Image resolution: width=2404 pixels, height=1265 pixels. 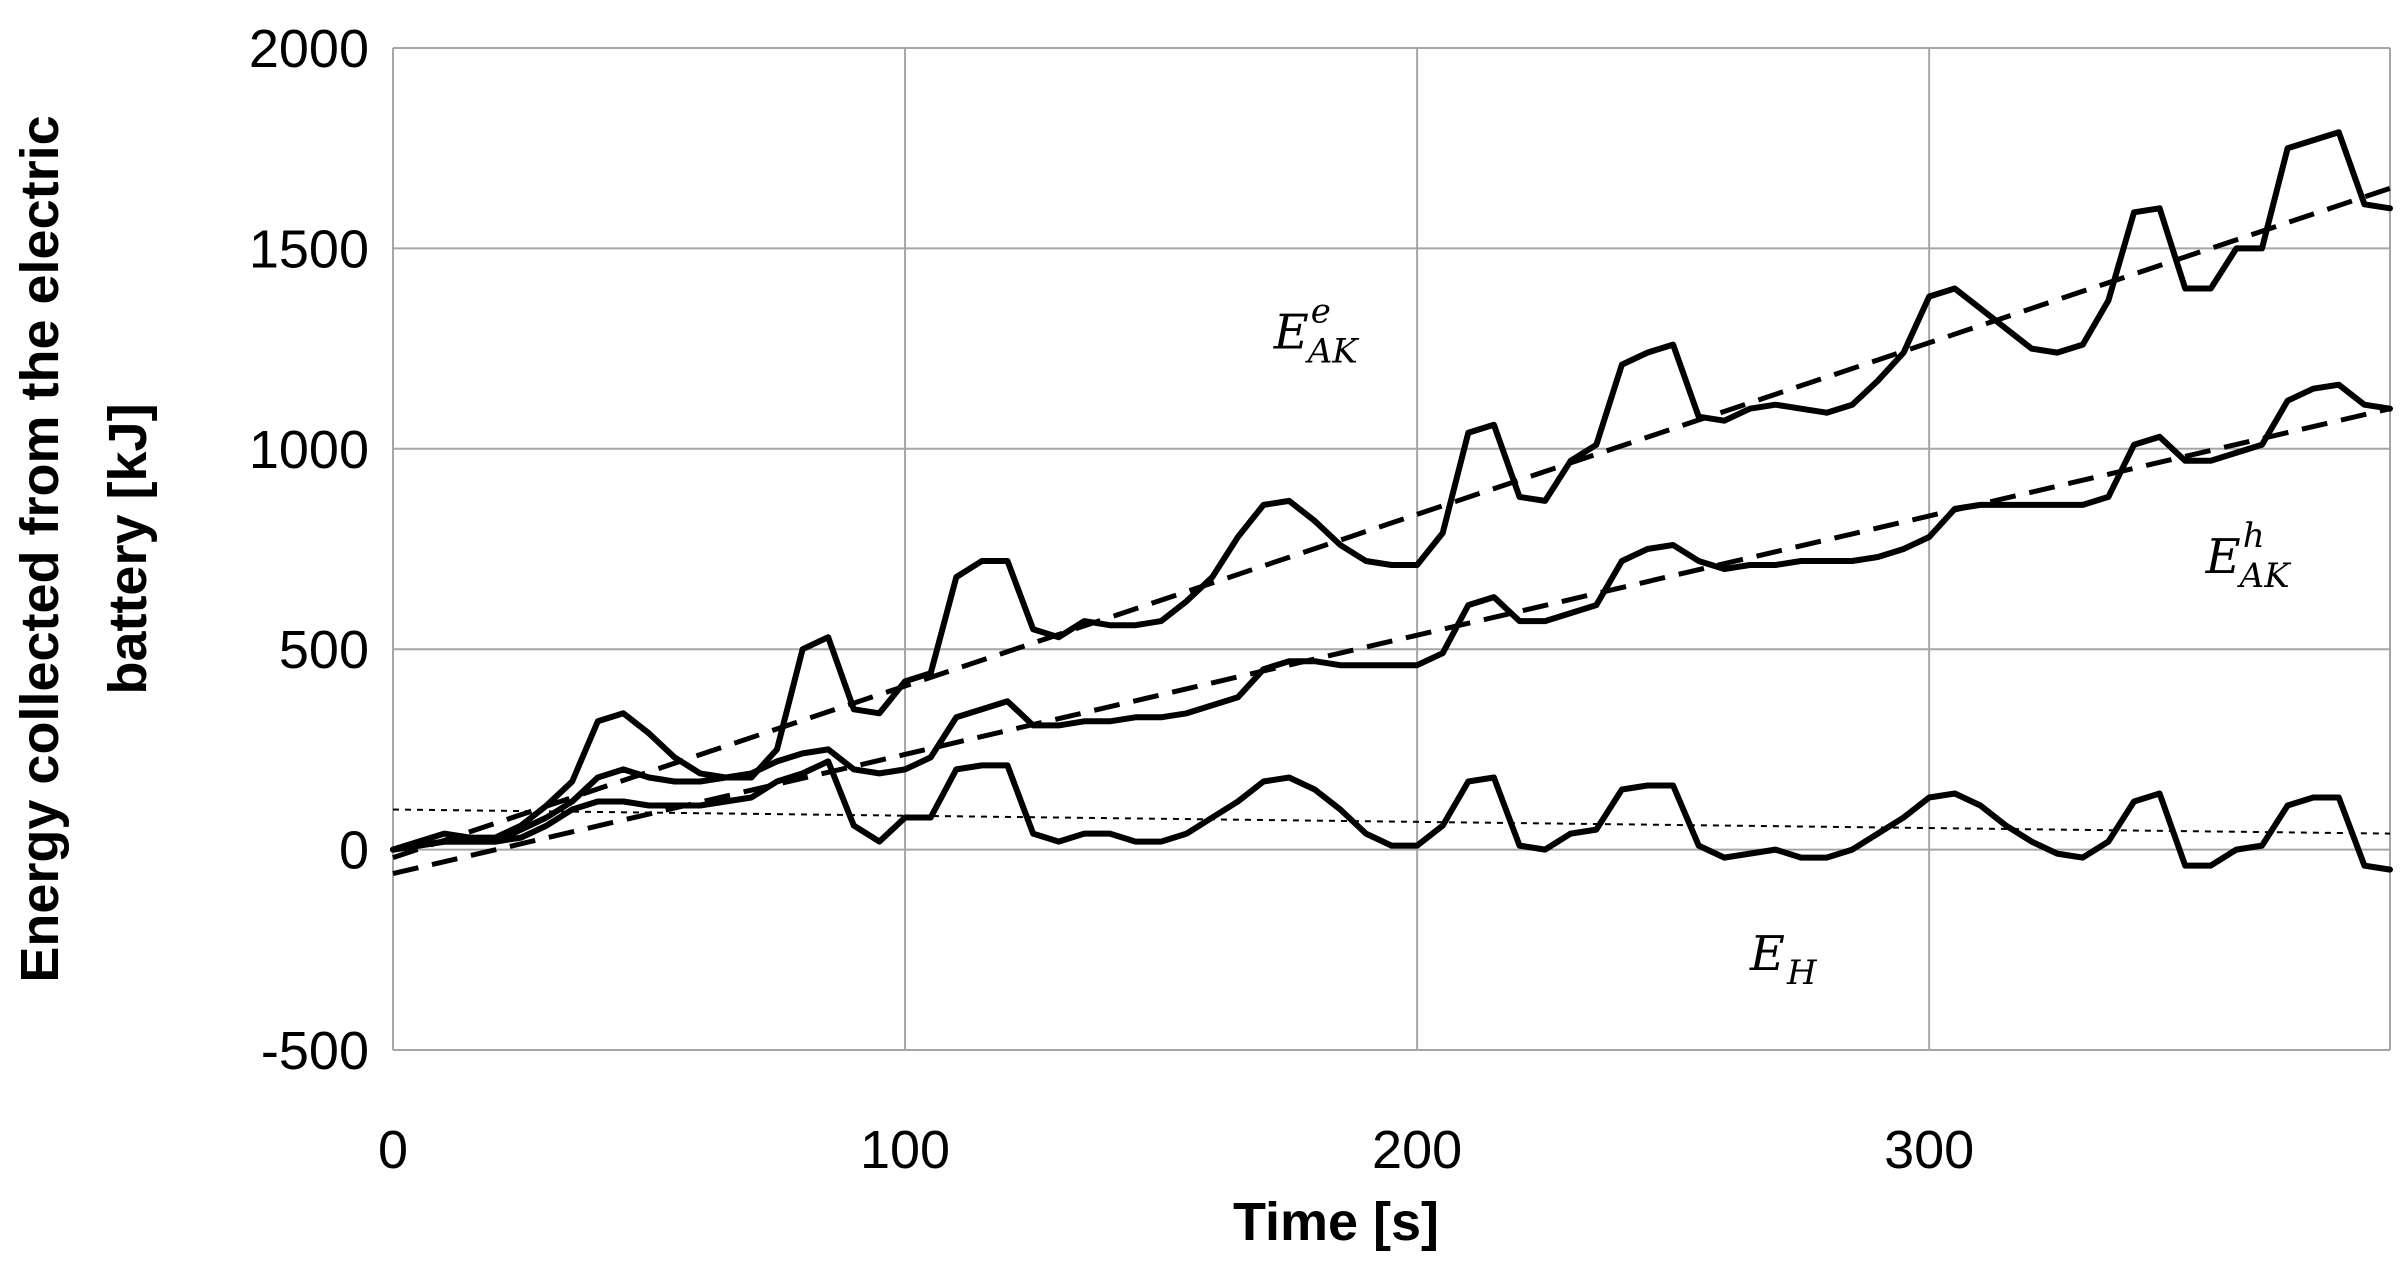 What do you see at coordinates (2249, 556) in the screenshot?
I see `series-label-ak_h: Eh AK` at bounding box center [2249, 556].